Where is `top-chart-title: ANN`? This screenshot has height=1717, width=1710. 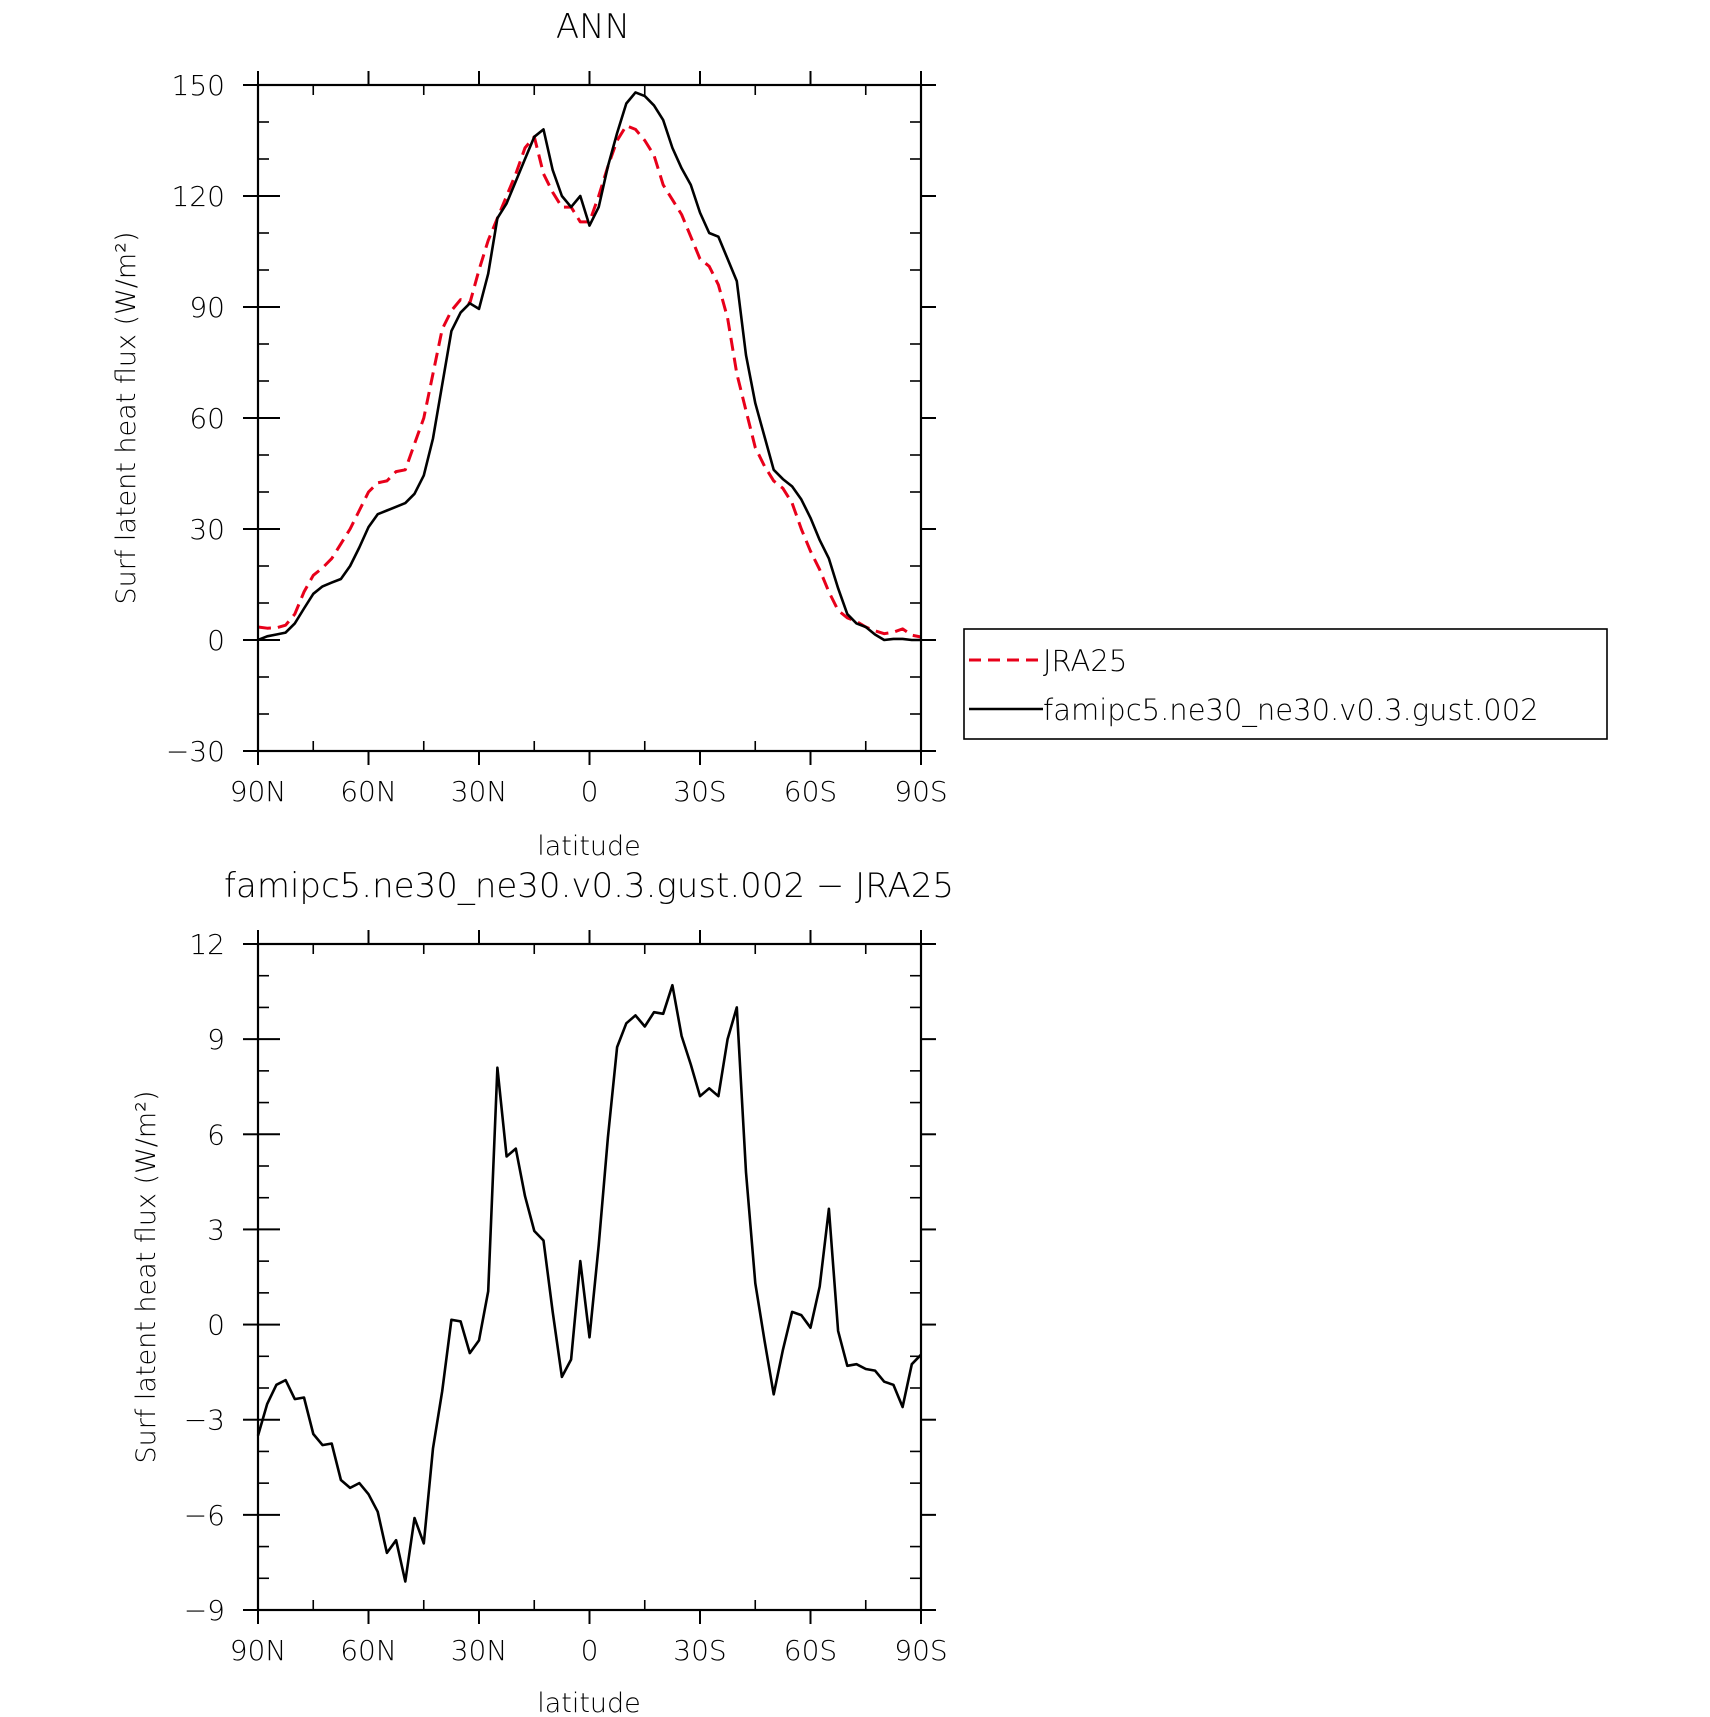 top-chart-title: ANN is located at coordinates (593, 27).